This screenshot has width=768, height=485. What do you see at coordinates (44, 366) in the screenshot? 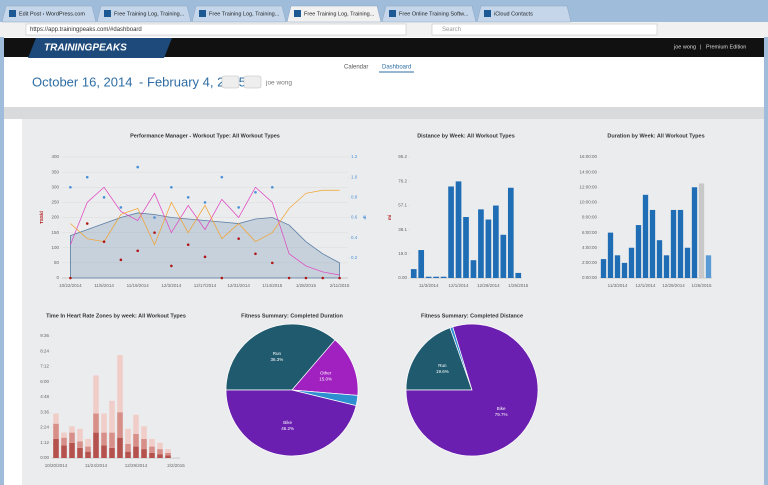
I see `y-tick-label: 7:12` at bounding box center [44, 366].